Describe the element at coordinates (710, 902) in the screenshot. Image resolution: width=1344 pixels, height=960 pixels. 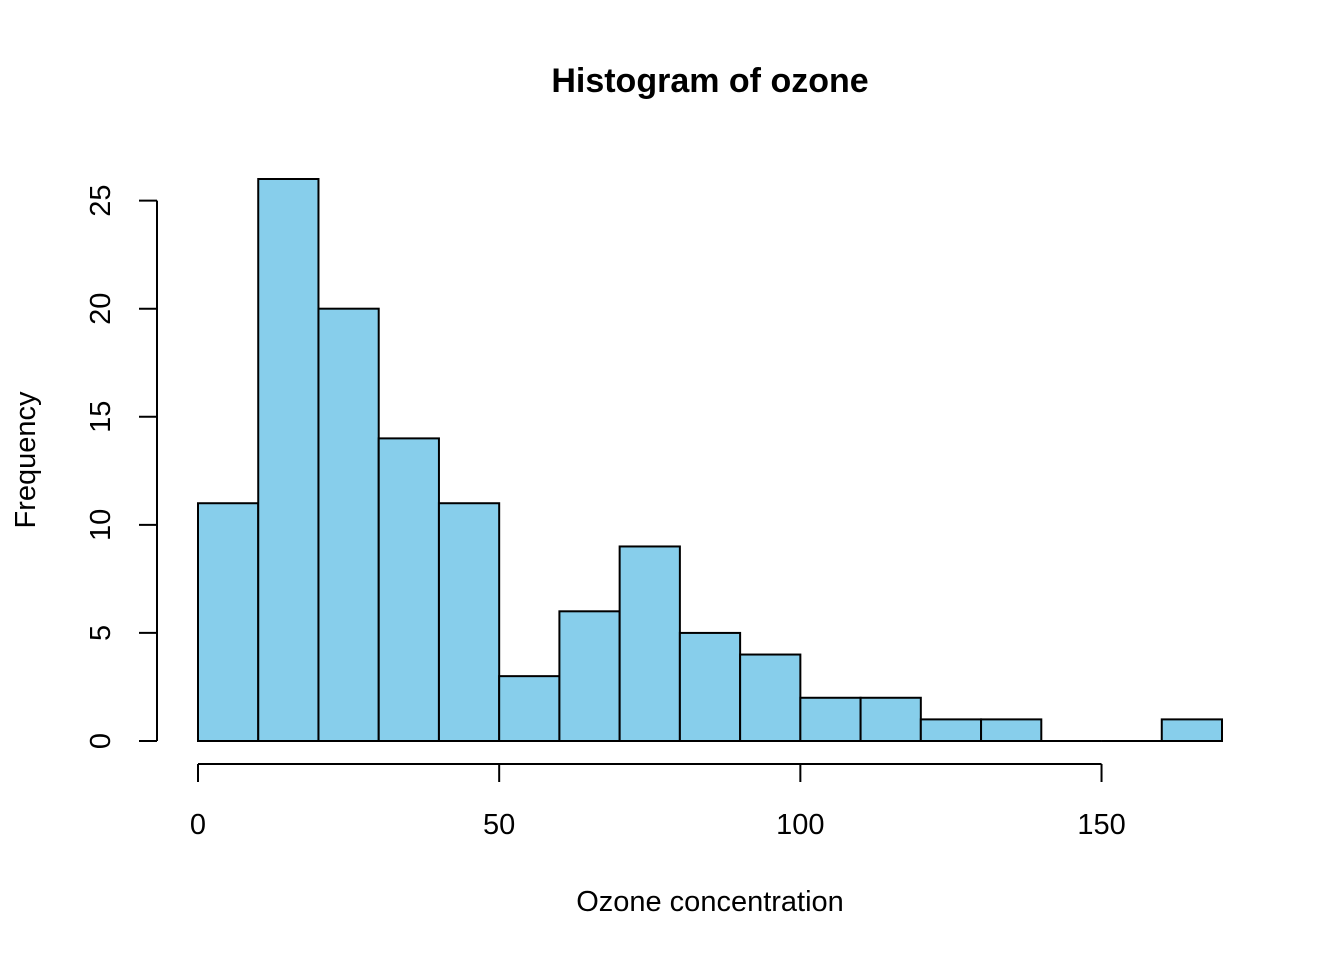
I see `x-axis-label: Ozone concentration` at that location.